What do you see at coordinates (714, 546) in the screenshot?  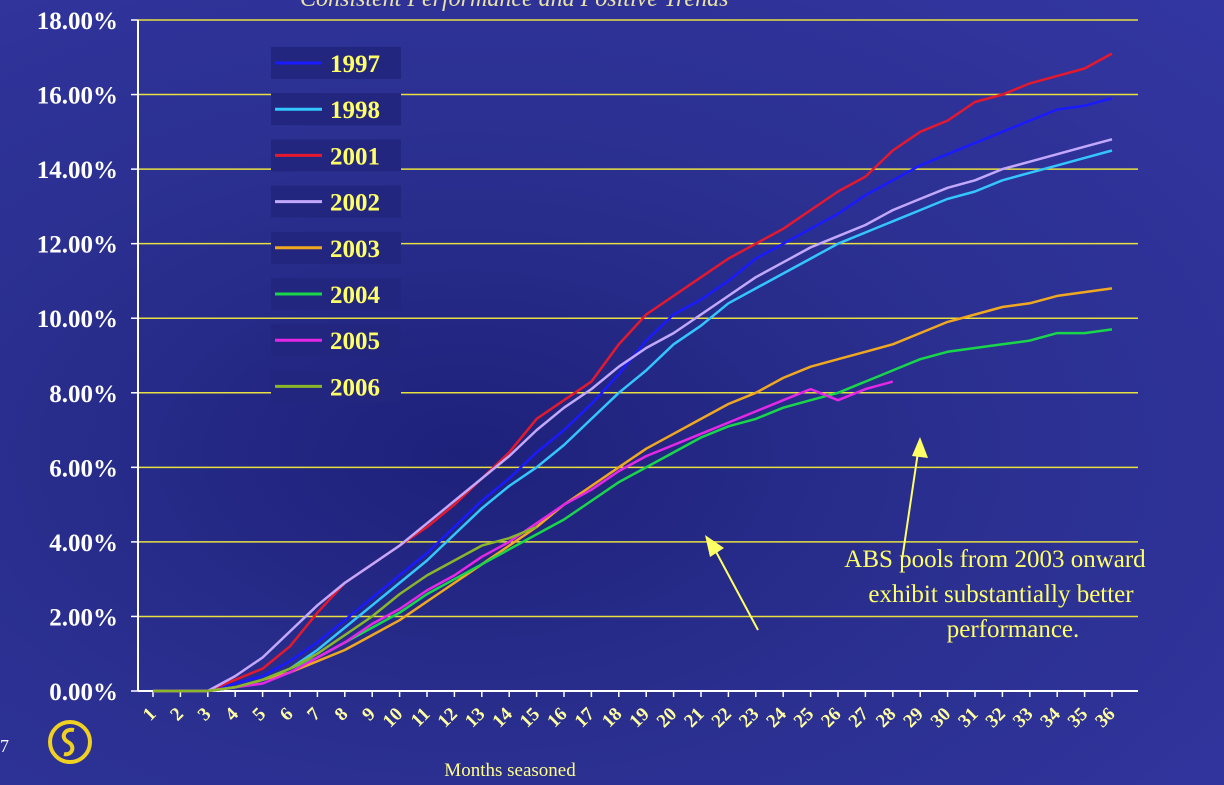 I see `arrow-head-left` at bounding box center [714, 546].